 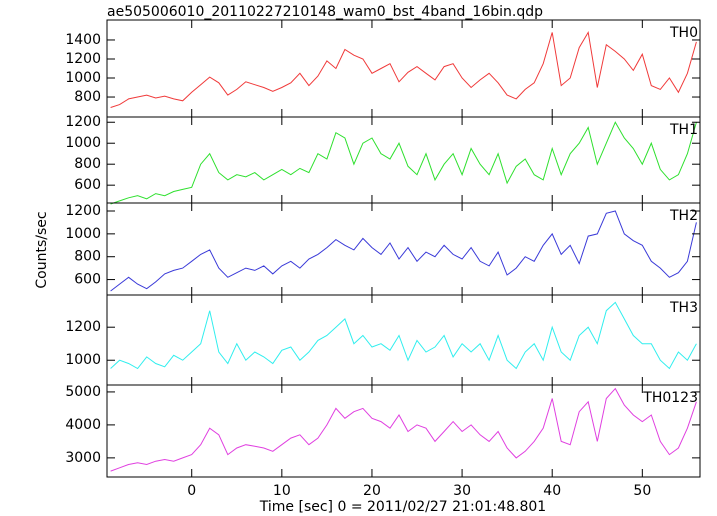 I want to click on x-tick-label: 0, so click(x=191, y=491).